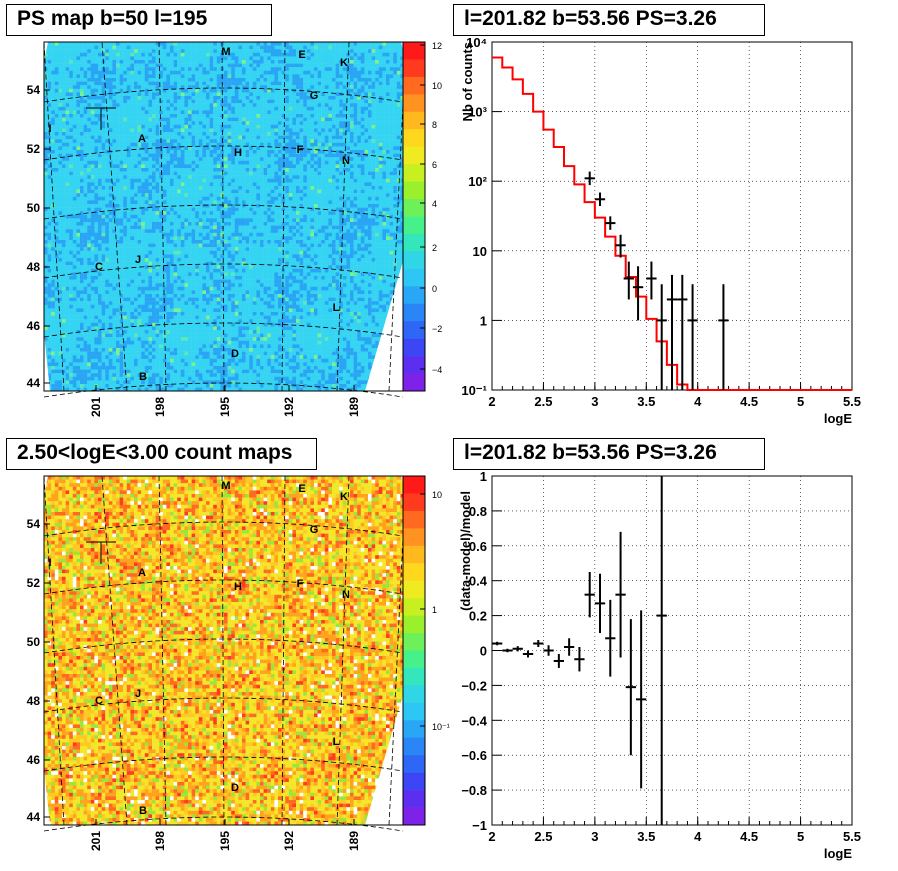  What do you see at coordinates (483, 651) in the screenshot?
I see `y-tick-label: 0` at bounding box center [483, 651].